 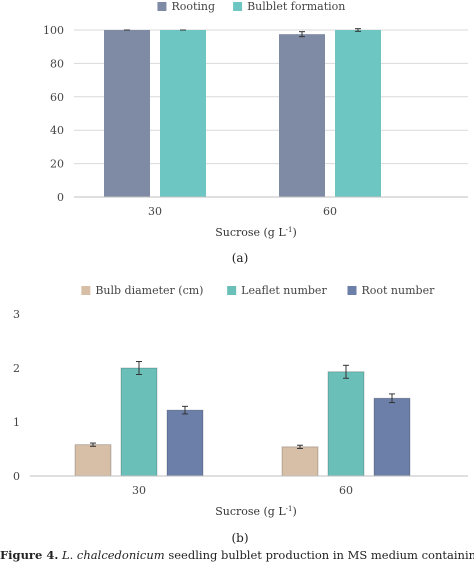 I want to click on legend-label: Bulblet formation, so click(x=296, y=6).